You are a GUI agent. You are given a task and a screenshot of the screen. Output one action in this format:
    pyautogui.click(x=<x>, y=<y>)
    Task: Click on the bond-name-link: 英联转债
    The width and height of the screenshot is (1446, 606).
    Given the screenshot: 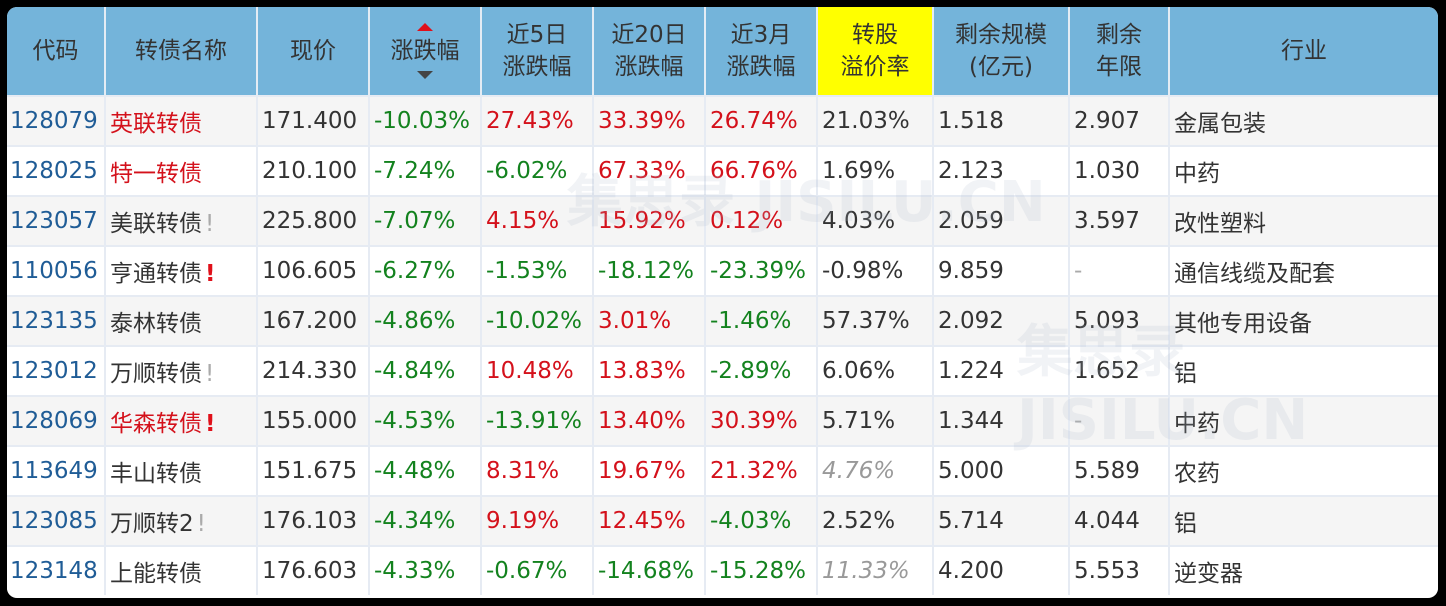 What is the action you would take?
    pyautogui.click(x=181, y=120)
    